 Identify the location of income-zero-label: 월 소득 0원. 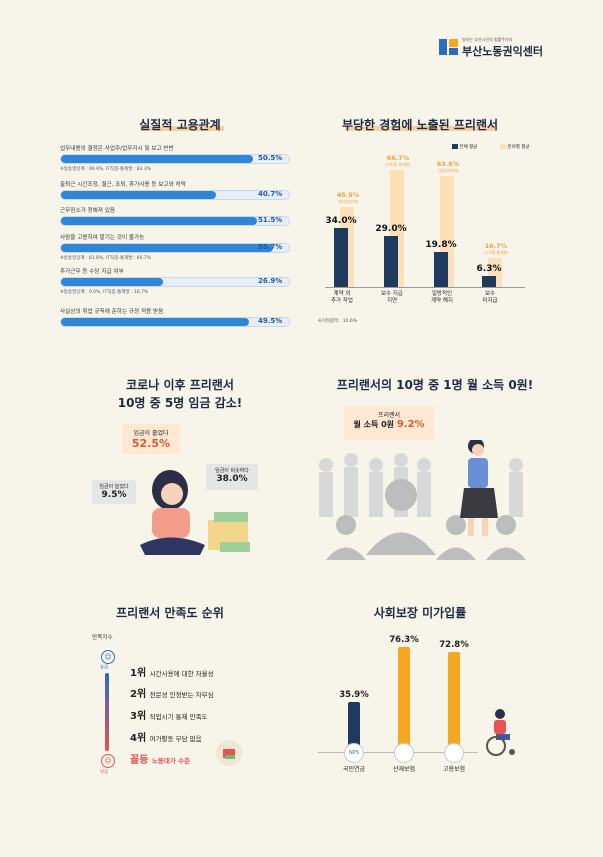
(374, 424).